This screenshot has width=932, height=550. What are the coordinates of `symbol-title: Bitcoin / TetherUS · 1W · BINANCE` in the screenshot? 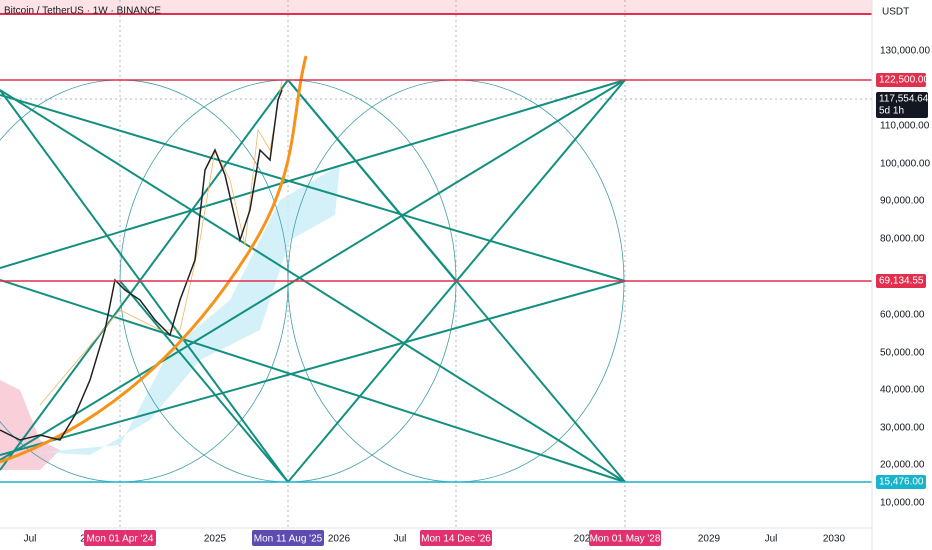 It's located at (82, 11).